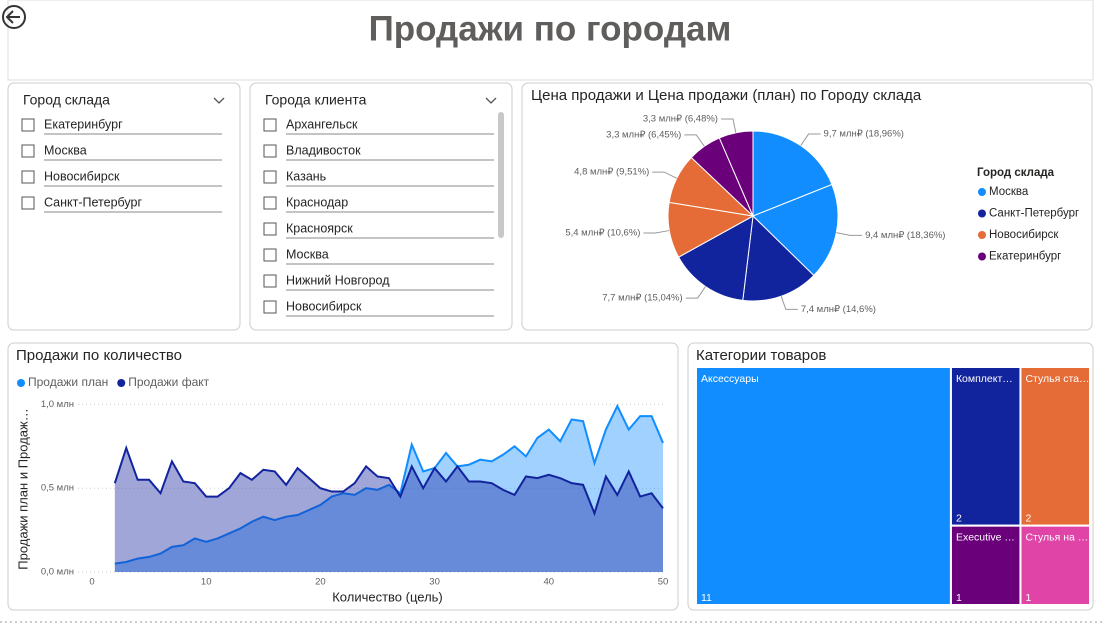 The height and width of the screenshot is (625, 1104). I want to click on legend-label: Екатеринбург, so click(1025, 257).